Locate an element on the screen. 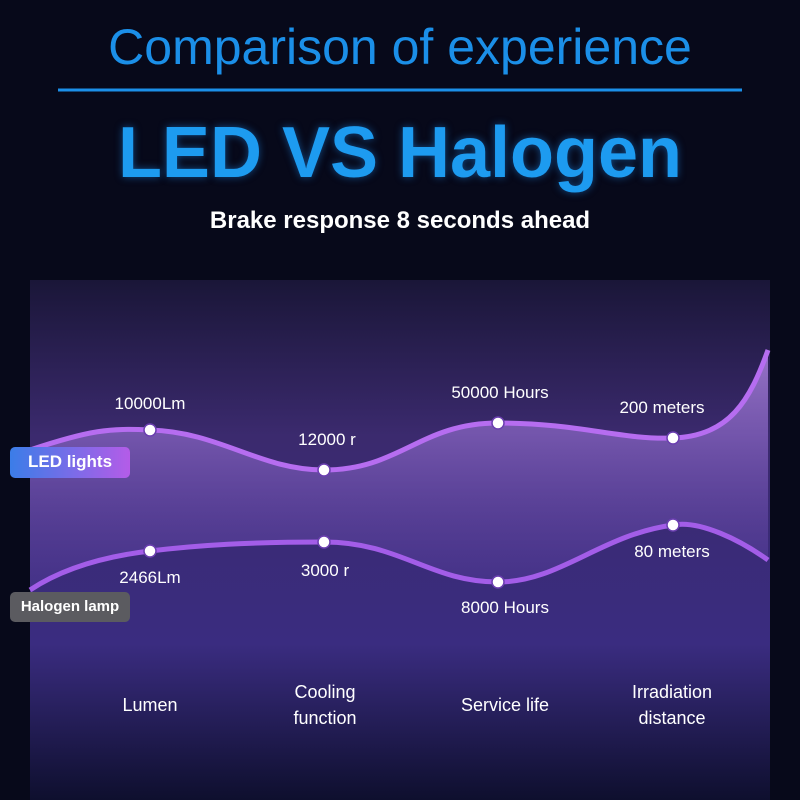  led-badge is located at coordinates (70, 462).